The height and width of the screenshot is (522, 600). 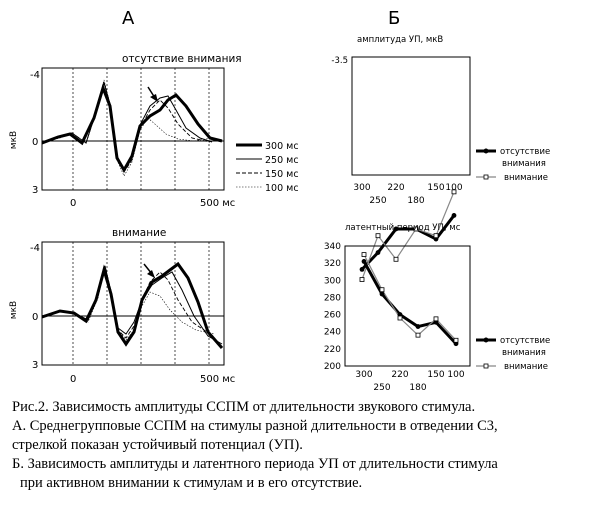 What do you see at coordinates (526, 178) in the screenshot?
I see `legend-top-label-2: внимание` at bounding box center [526, 178].